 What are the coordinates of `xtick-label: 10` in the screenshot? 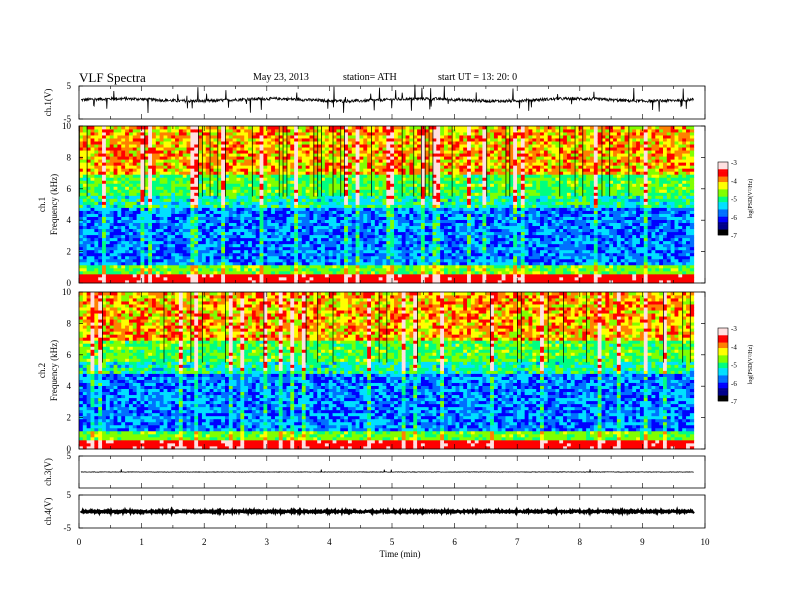 It's located at (706, 542).